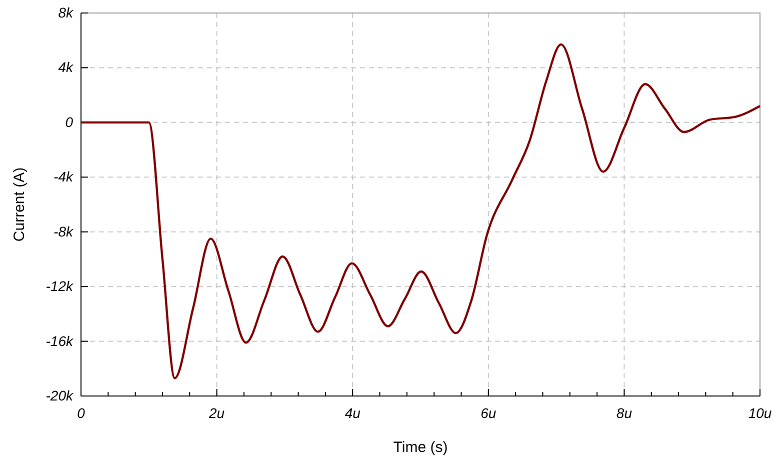 The image size is (780, 457). What do you see at coordinates (352, 412) in the screenshot?
I see `x-tick-label: 4u` at bounding box center [352, 412].